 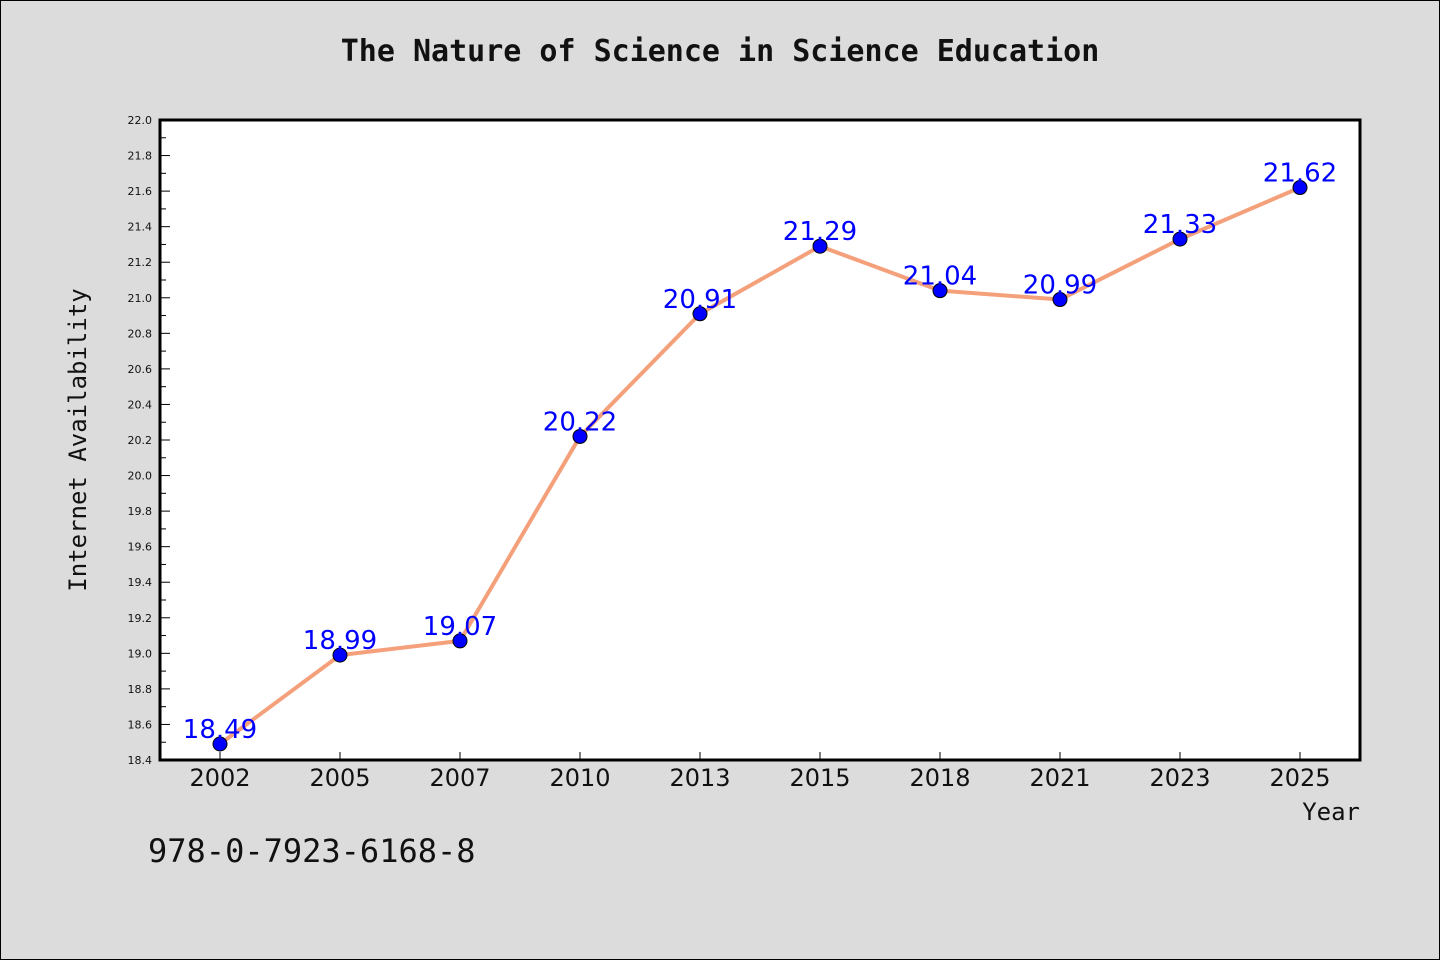 I want to click on y-tick-label: 21.8, so click(x=140, y=156).